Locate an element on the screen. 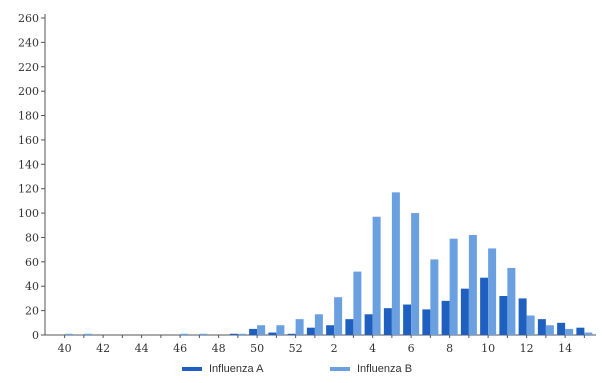 This screenshot has height=383, width=602. x-tick-label: 52 is located at coordinates (296, 348).